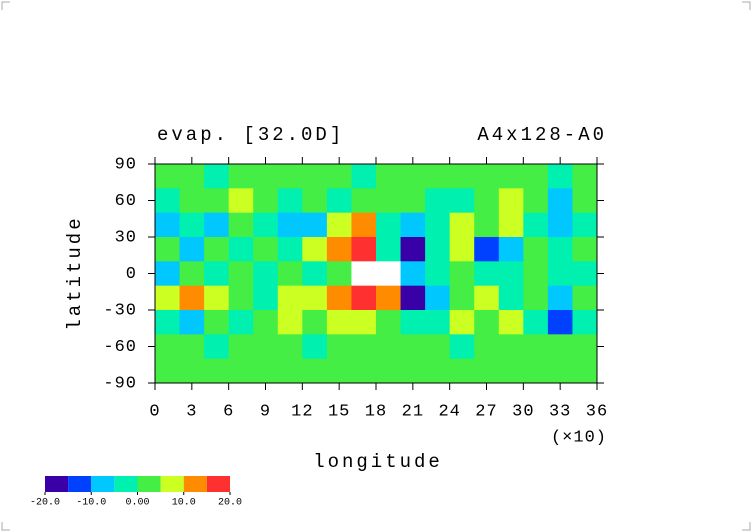 This screenshot has width=752, height=532. Describe the element at coordinates (120, 310) in the screenshot. I see `y-tick-label: -30` at that location.